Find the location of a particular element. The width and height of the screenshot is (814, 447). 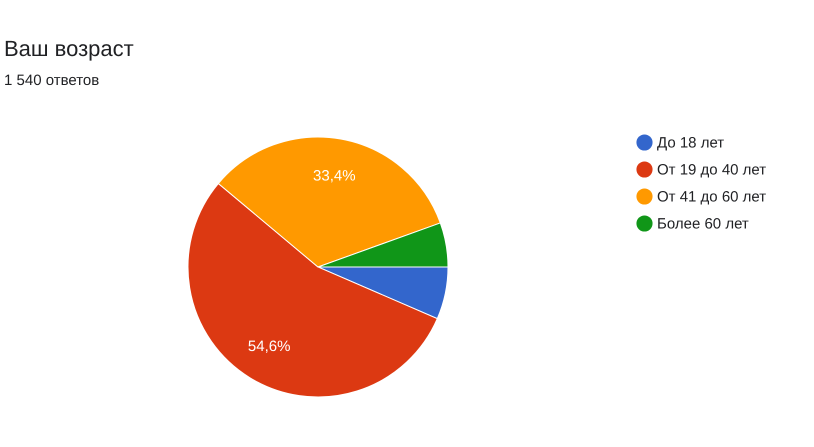

legend-label: От 41 до 60 лет is located at coordinates (711, 197).